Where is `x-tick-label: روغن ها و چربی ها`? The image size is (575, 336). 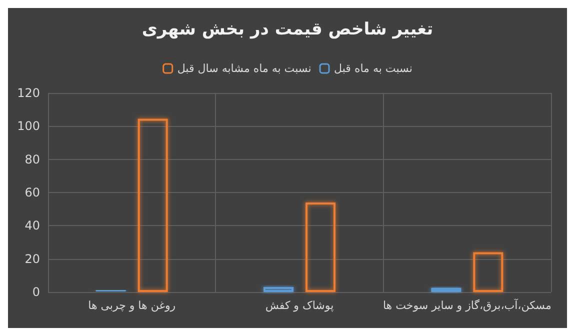 x-tick-label: روغن ها و چربی ها is located at coordinates (132, 305).